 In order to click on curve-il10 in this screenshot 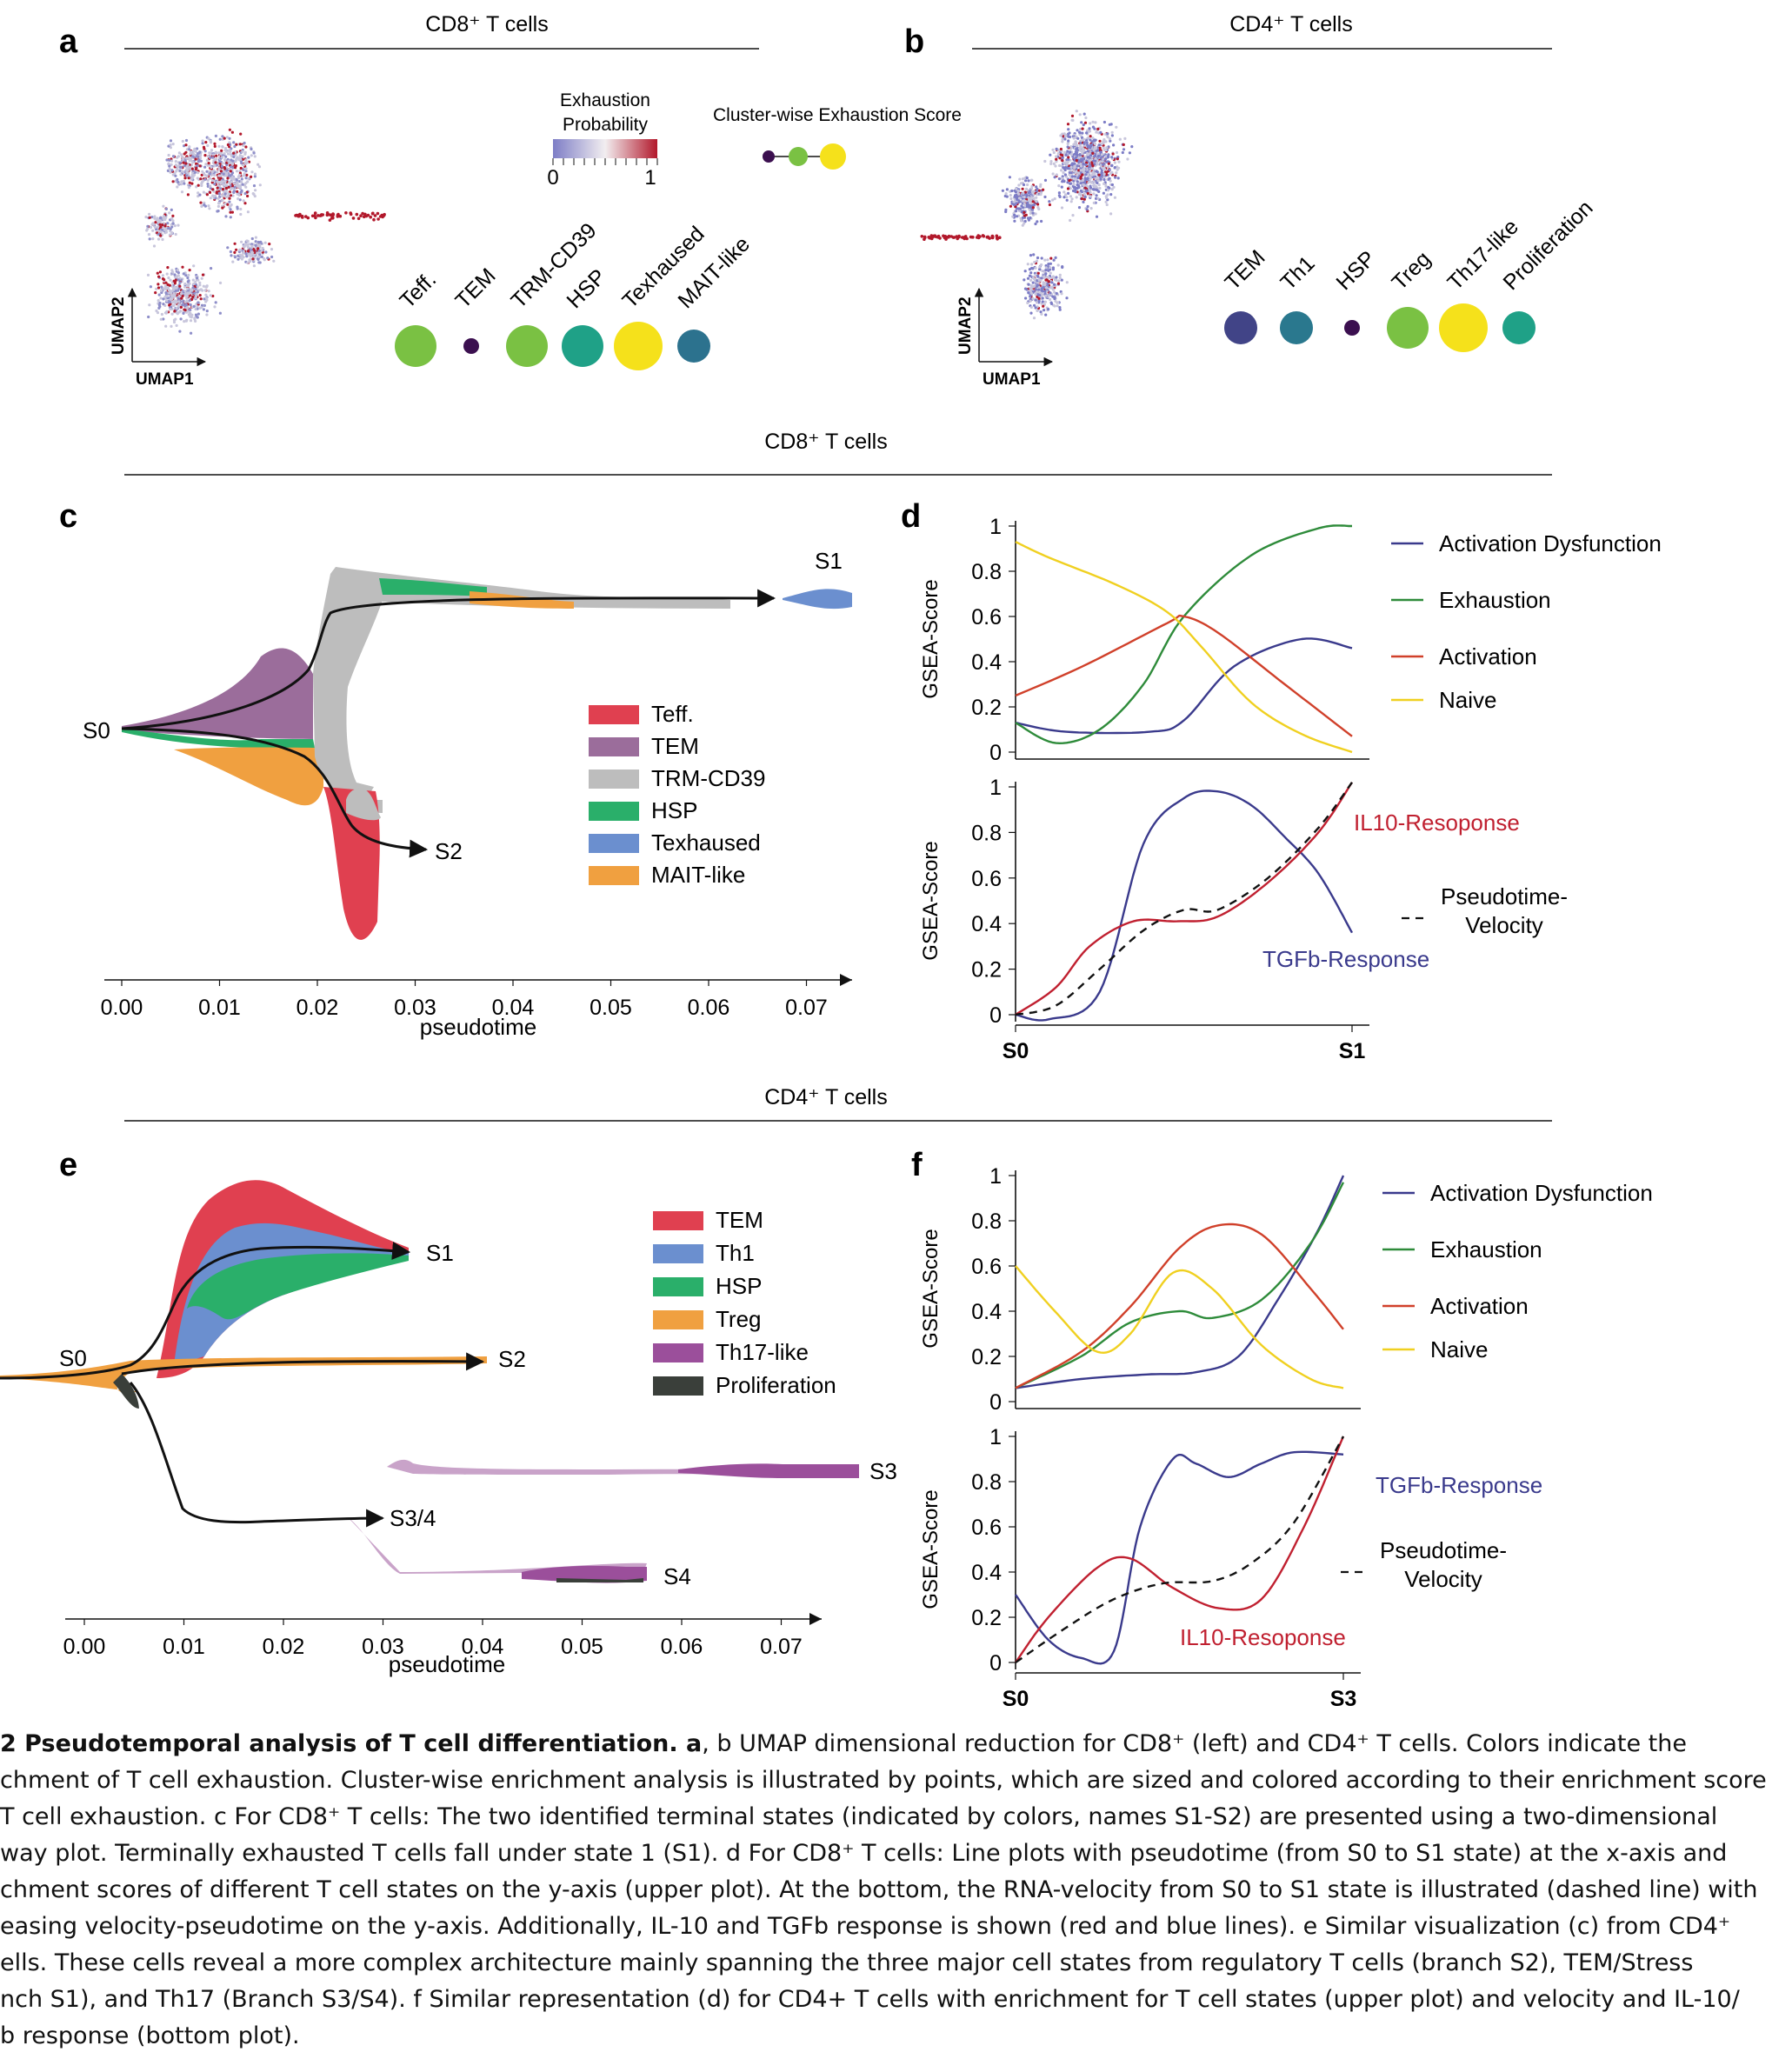, I will do `click(1184, 899)`.